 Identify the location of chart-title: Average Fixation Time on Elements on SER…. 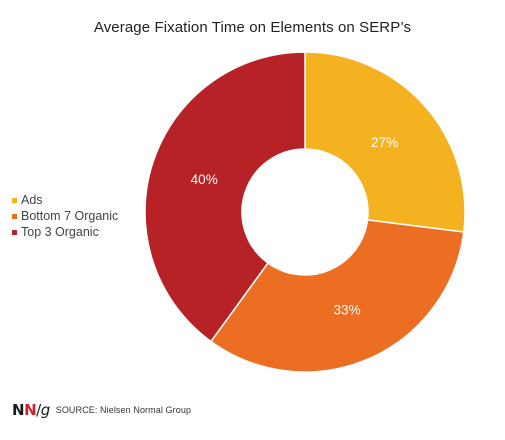
(252, 27).